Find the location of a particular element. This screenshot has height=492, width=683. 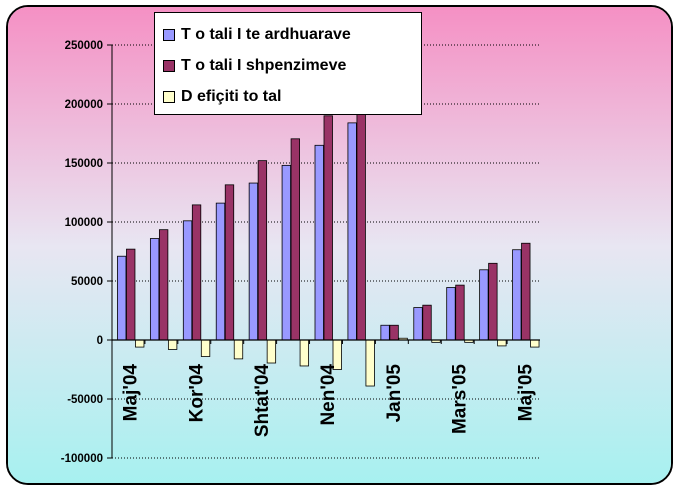

x-tick-label: Shtat'04 is located at coordinates (262, 401).